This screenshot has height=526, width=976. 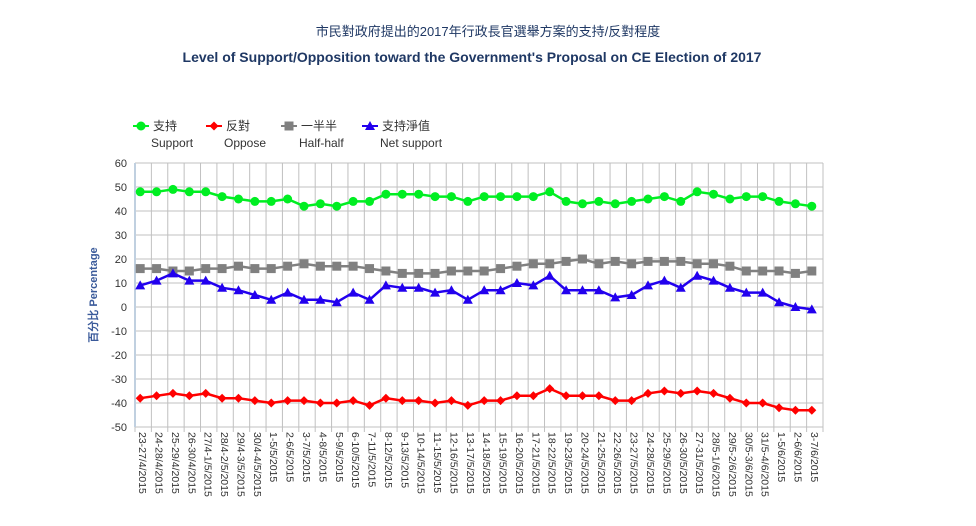 I want to click on x-tick-label: 2-6/6/2015, so click(x=797, y=457).